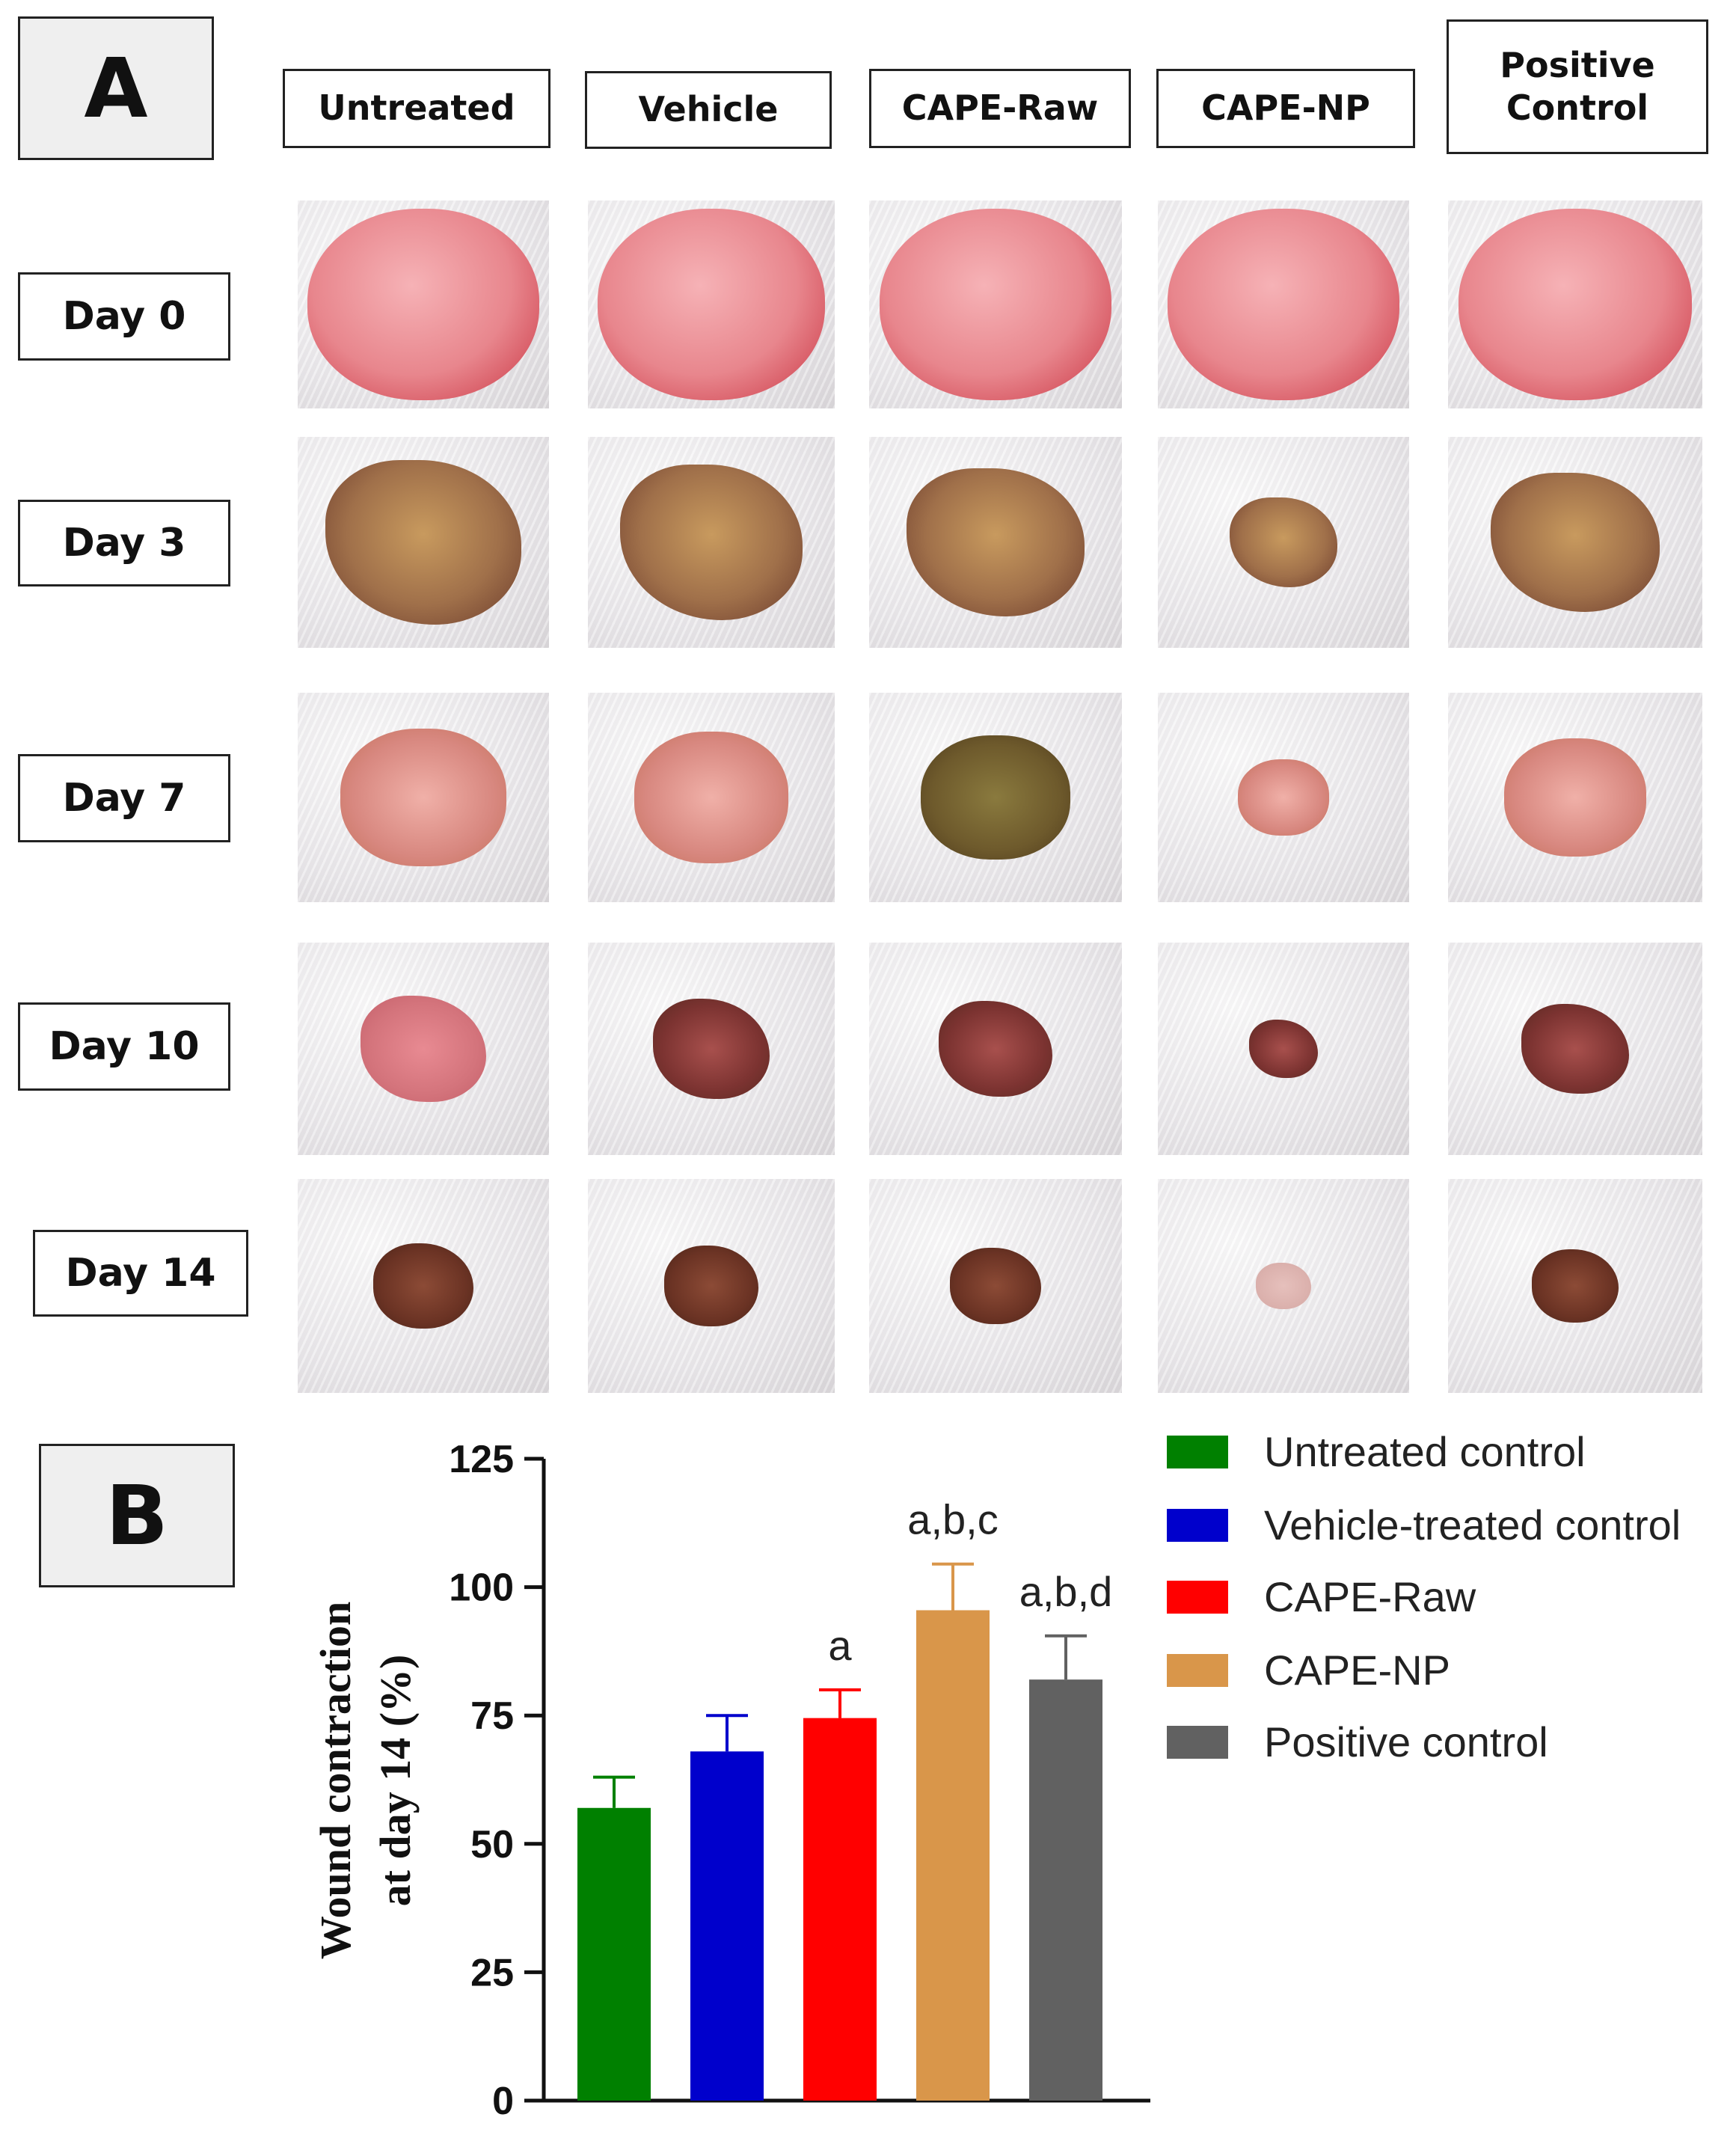 This screenshot has width=1736, height=2141. Describe the element at coordinates (1357, 1670) in the screenshot. I see `legend-label: CAPE-NP` at that location.